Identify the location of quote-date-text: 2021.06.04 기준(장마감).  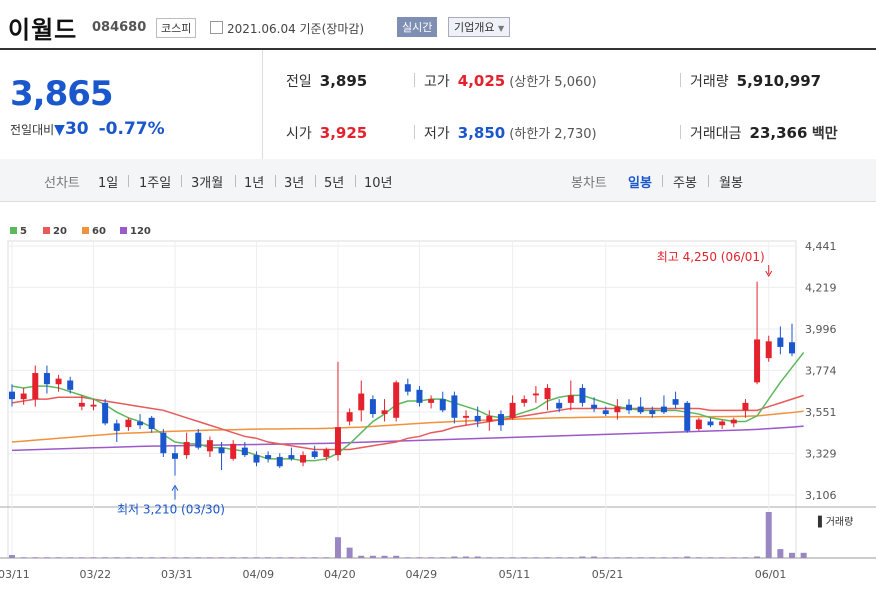
(296, 29).